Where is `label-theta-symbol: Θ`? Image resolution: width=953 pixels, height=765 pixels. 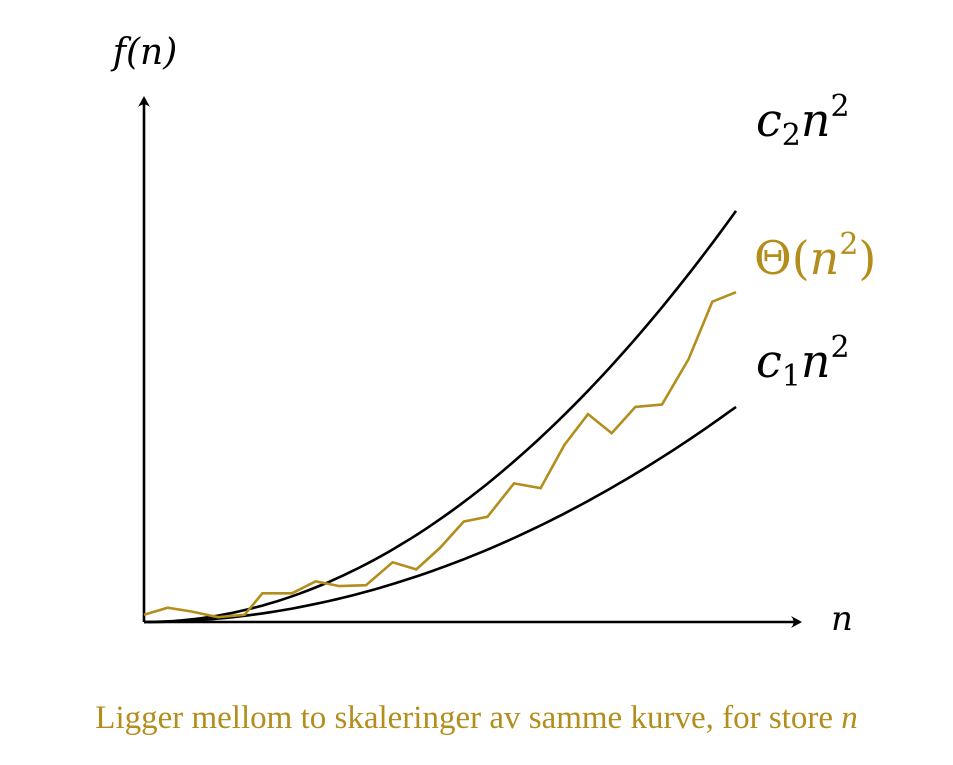 label-theta-symbol: Θ is located at coordinates (773, 258).